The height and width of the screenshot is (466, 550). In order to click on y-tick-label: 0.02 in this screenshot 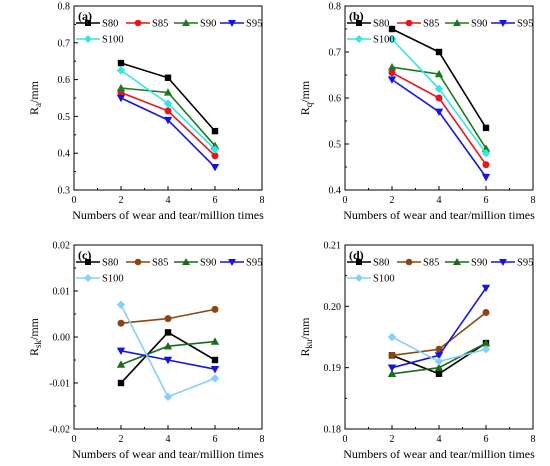, I will do `click(62, 246)`.